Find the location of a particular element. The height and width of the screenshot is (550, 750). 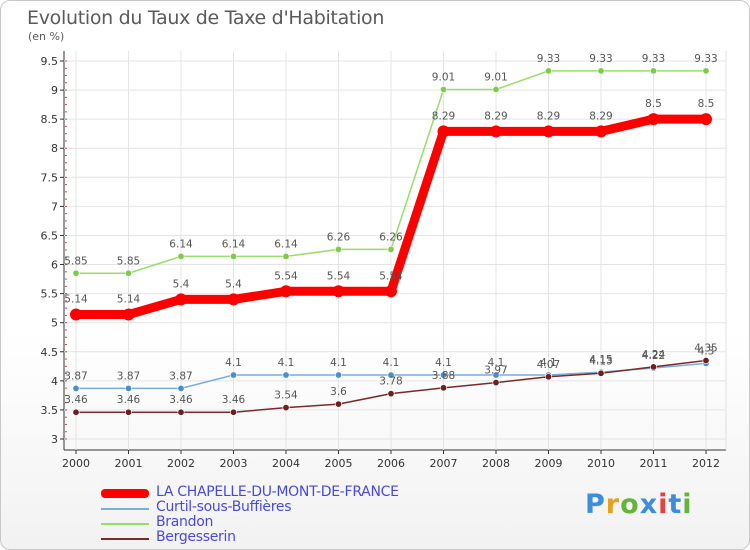

x-tick-label: 2006 is located at coordinates (391, 463).